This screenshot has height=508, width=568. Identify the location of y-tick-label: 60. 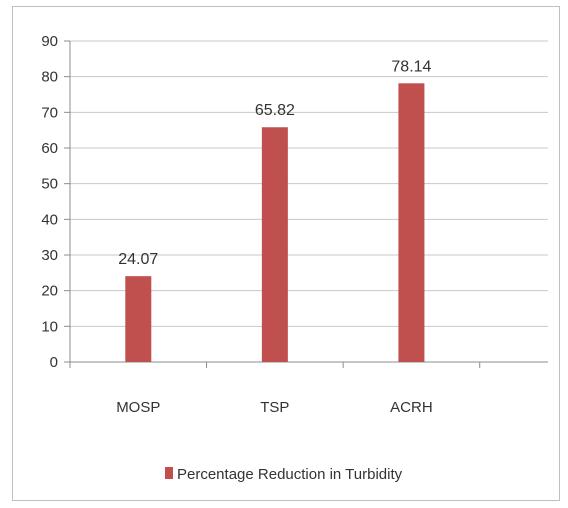
(49, 148).